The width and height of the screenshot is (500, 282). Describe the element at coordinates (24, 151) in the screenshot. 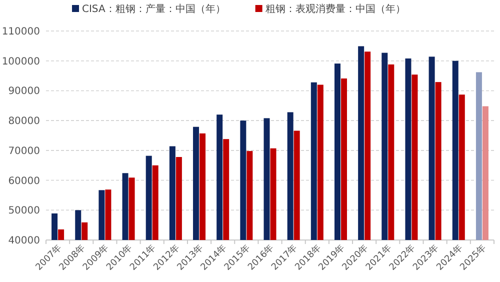

I see `y-tick-label: 70000` at that location.